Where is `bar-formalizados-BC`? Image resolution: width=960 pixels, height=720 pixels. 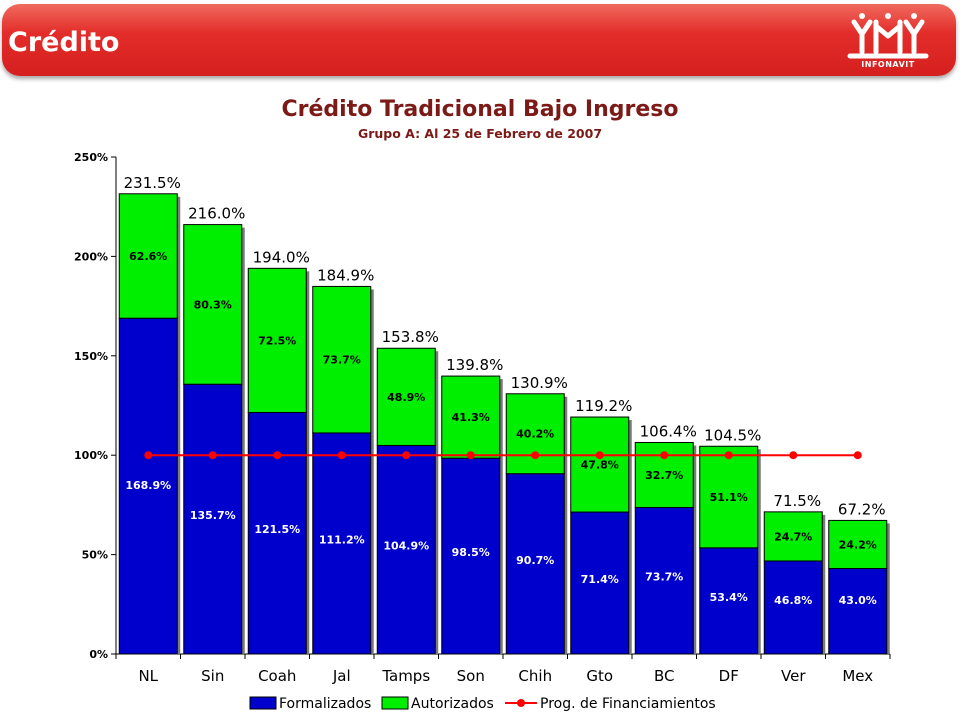
bar-formalizados-BC is located at coordinates (664, 580).